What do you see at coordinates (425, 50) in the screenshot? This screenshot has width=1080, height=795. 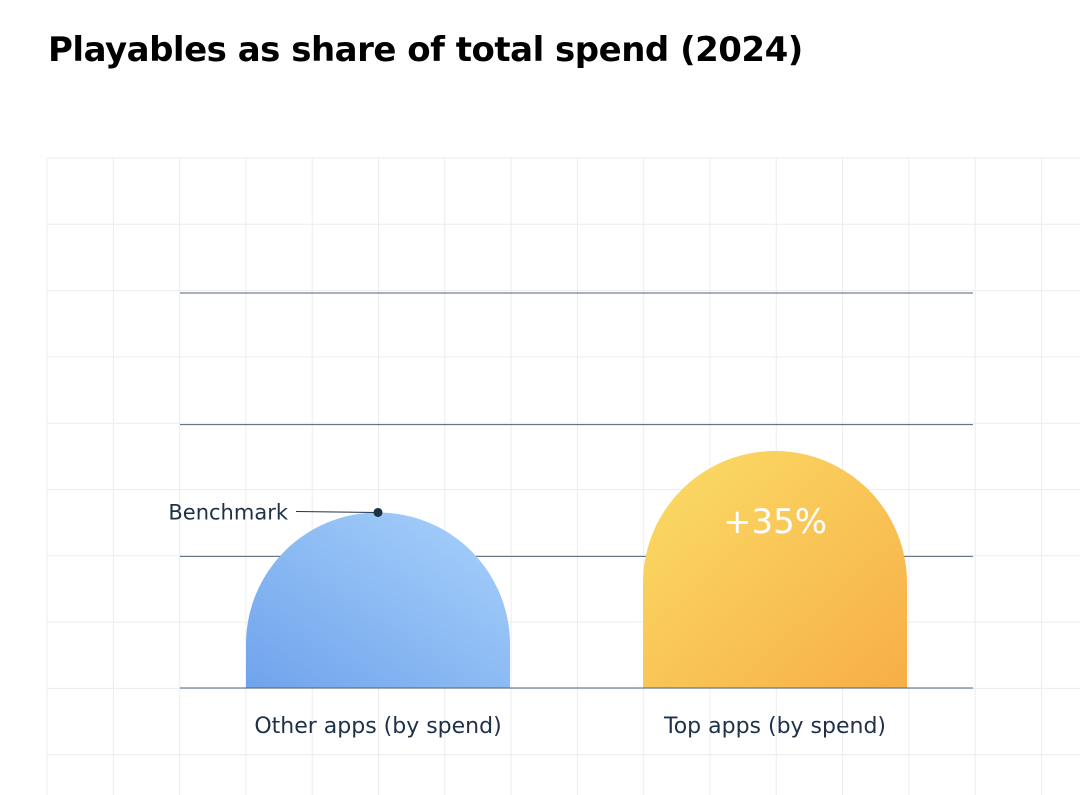 I see `page-title: Playables as share of total spend (2024)` at bounding box center [425, 50].